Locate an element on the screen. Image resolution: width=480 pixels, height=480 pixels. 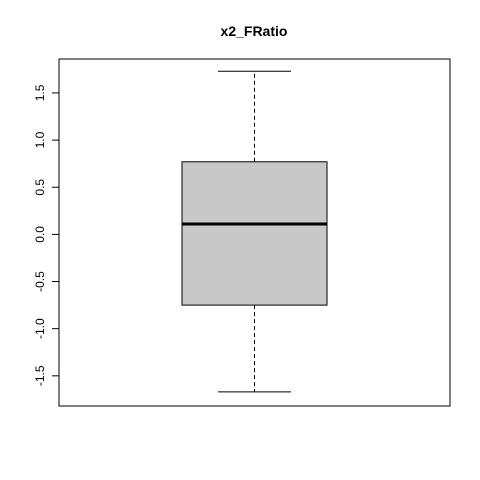
y-axis: -1.5 -1.0 -0.5 0.0 0.5 1.0 1.5 is located at coordinates (46, 235).